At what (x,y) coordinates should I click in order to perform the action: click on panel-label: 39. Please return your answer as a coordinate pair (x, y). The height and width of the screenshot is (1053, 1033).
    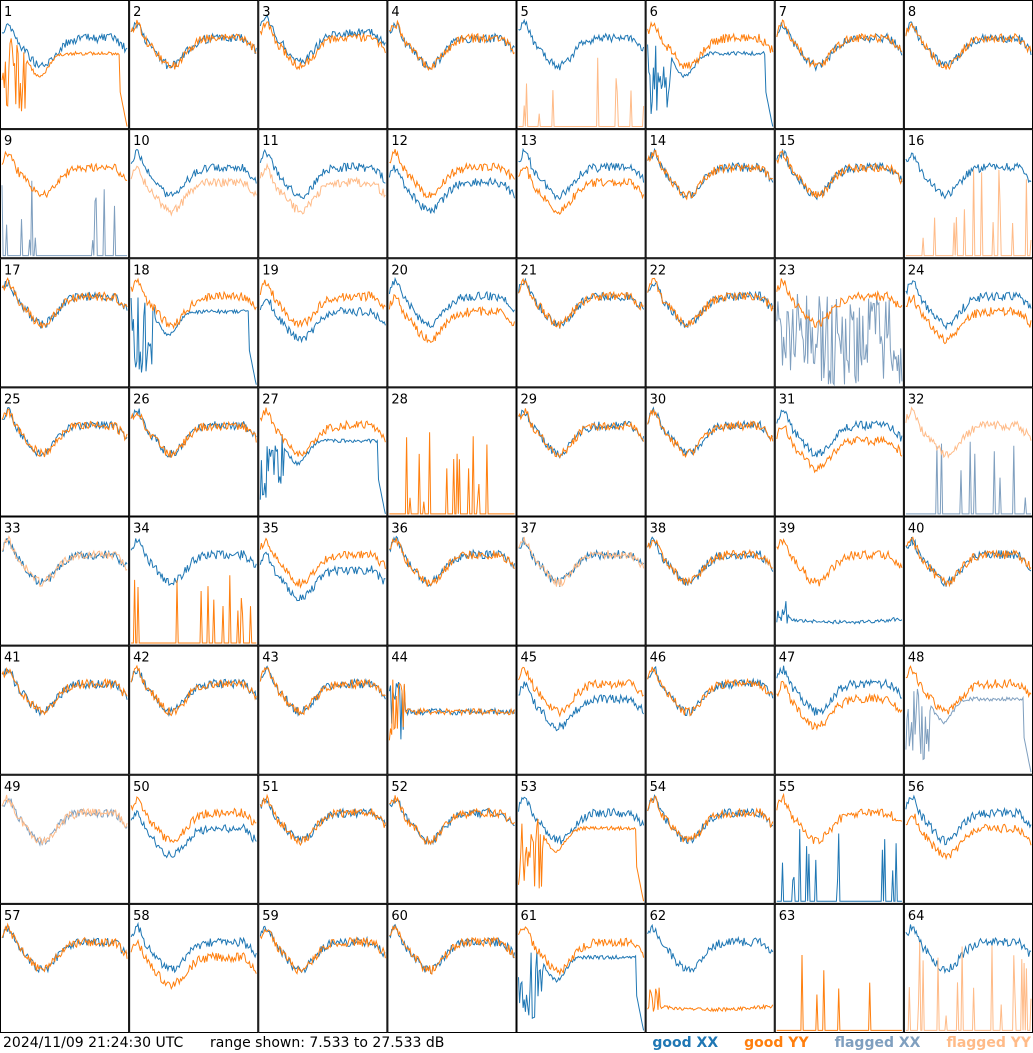
    Looking at the image, I should click on (787, 529).